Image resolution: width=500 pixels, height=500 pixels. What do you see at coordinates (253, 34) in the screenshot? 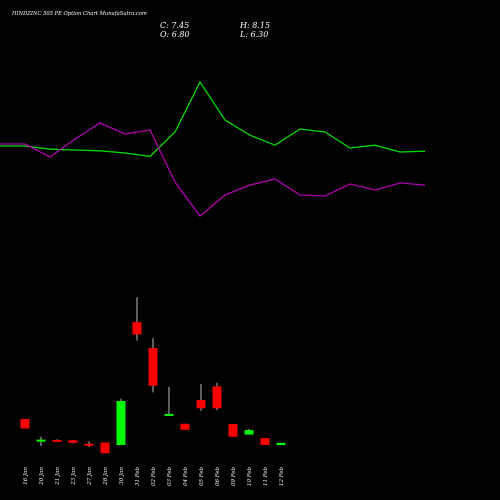
I see `low-label: L: 6.30` at bounding box center [253, 34].